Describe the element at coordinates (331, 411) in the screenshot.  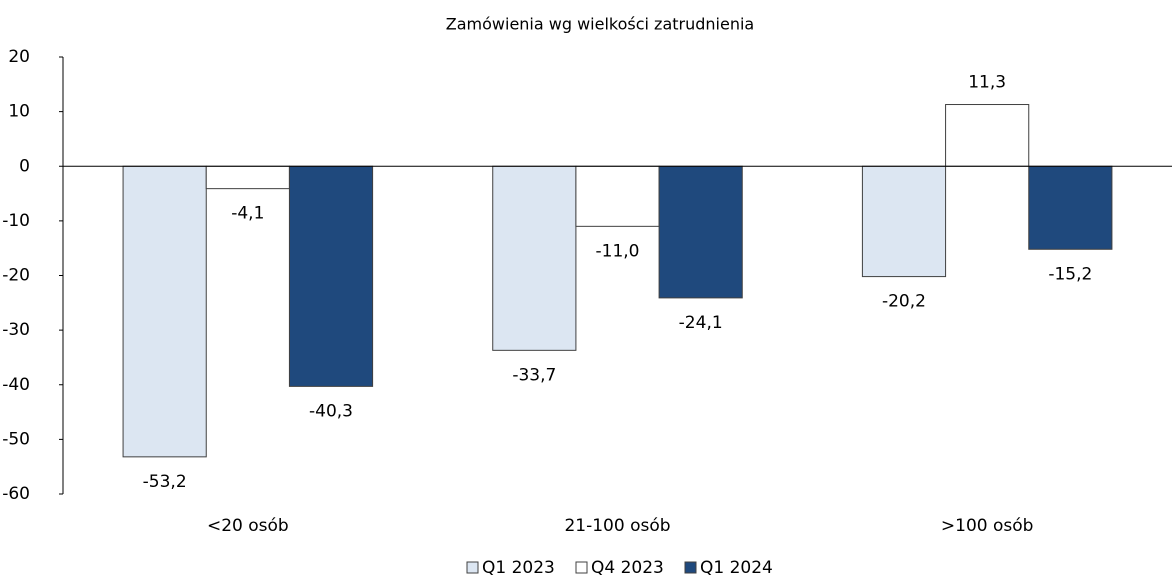
I see `data-label: -40,3` at that location.